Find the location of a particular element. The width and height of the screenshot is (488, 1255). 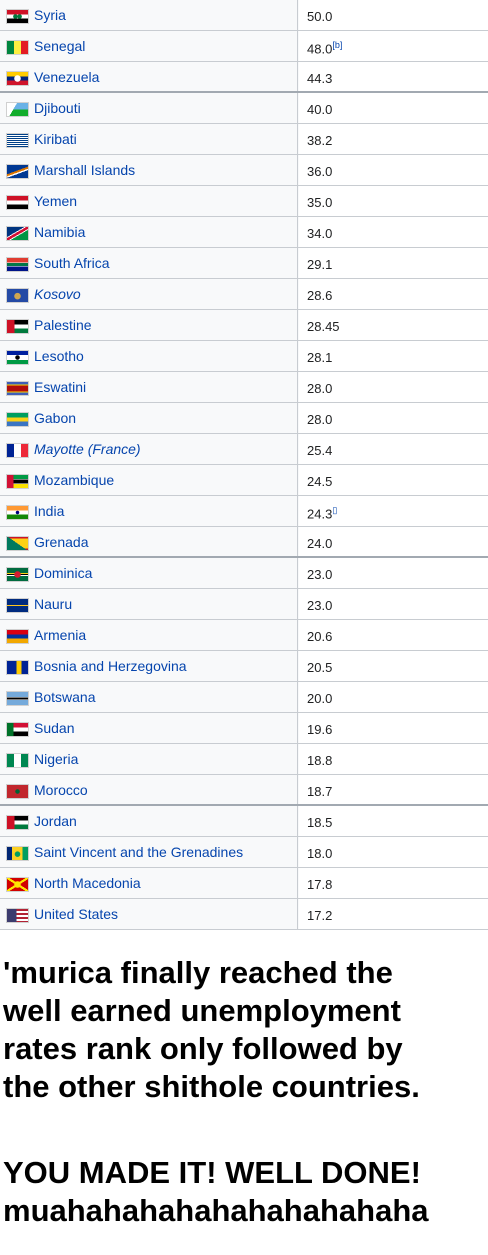

country-link: Marshall Islands is located at coordinates (85, 170).